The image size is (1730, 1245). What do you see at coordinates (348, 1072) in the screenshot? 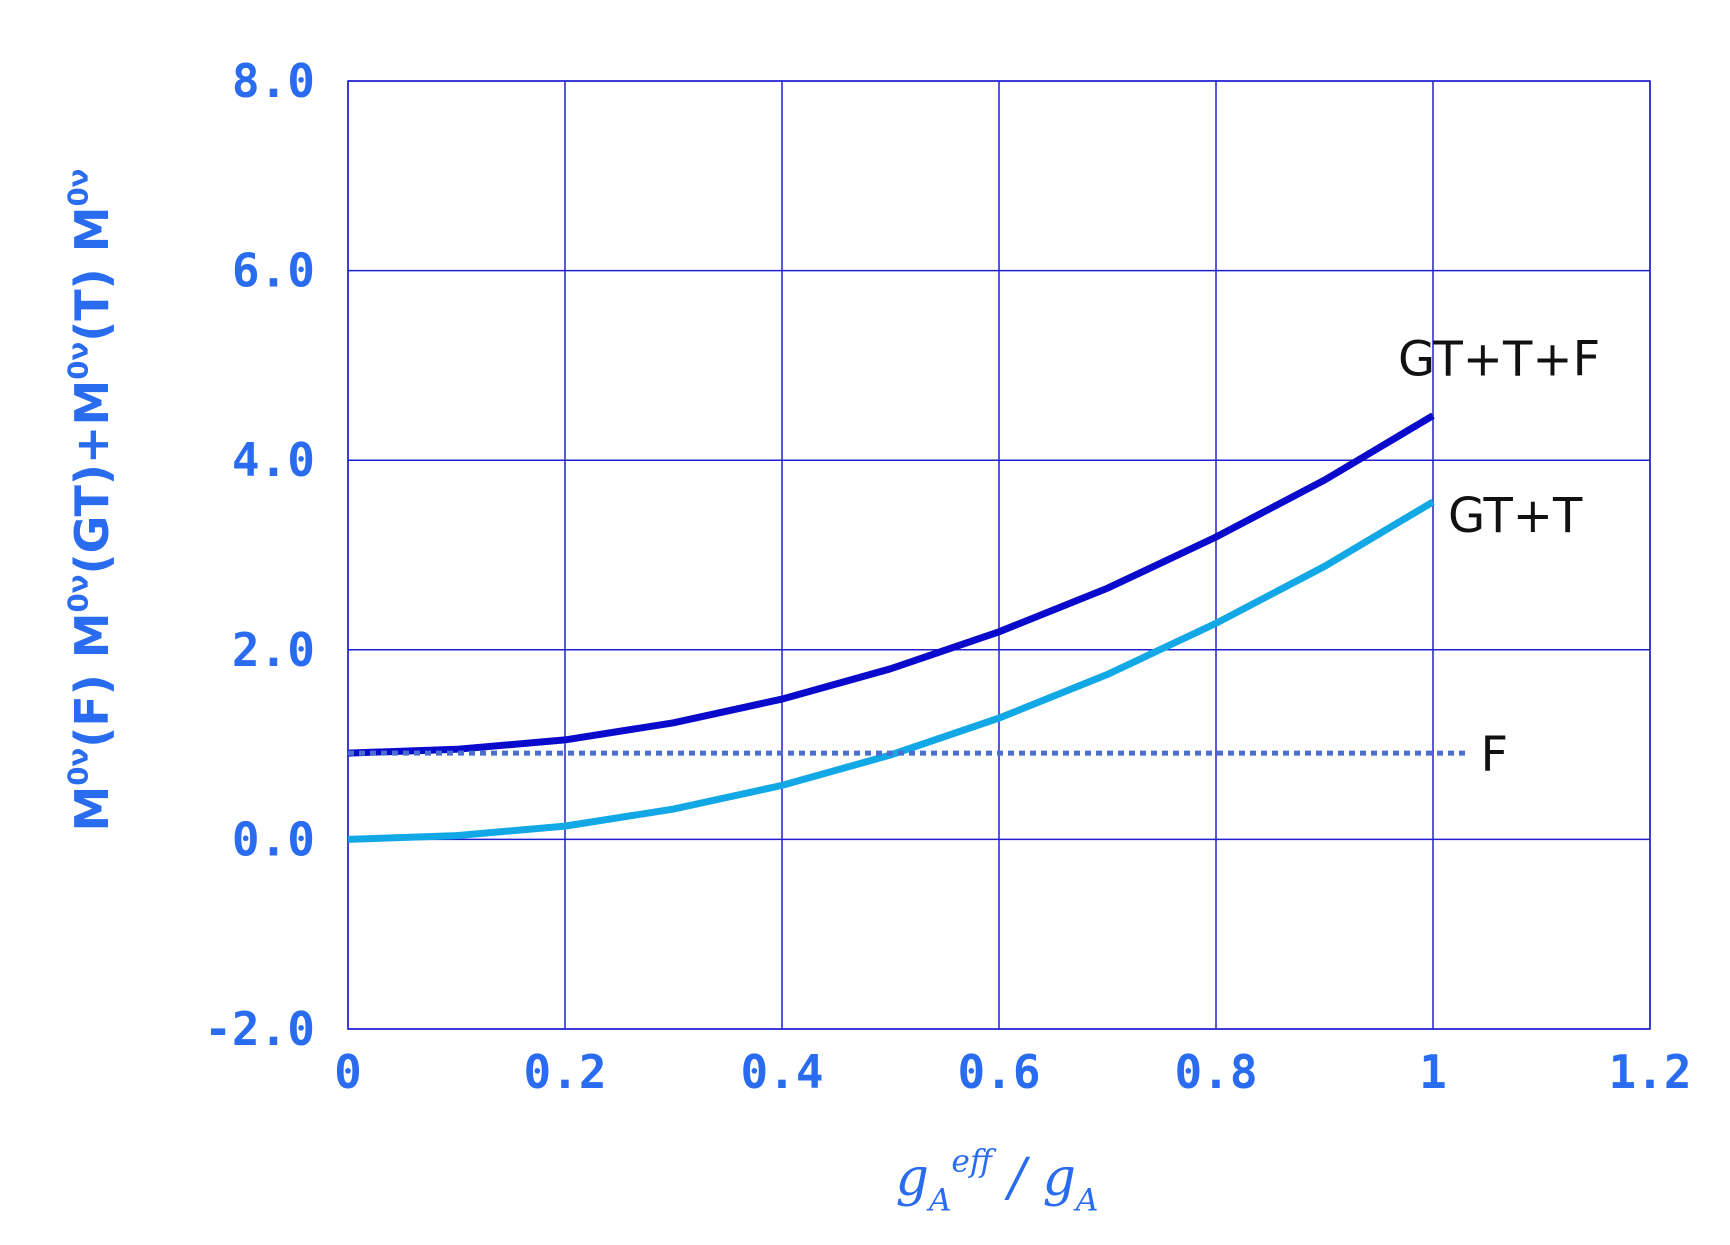
I see `x-tick-label: 0` at bounding box center [348, 1072].